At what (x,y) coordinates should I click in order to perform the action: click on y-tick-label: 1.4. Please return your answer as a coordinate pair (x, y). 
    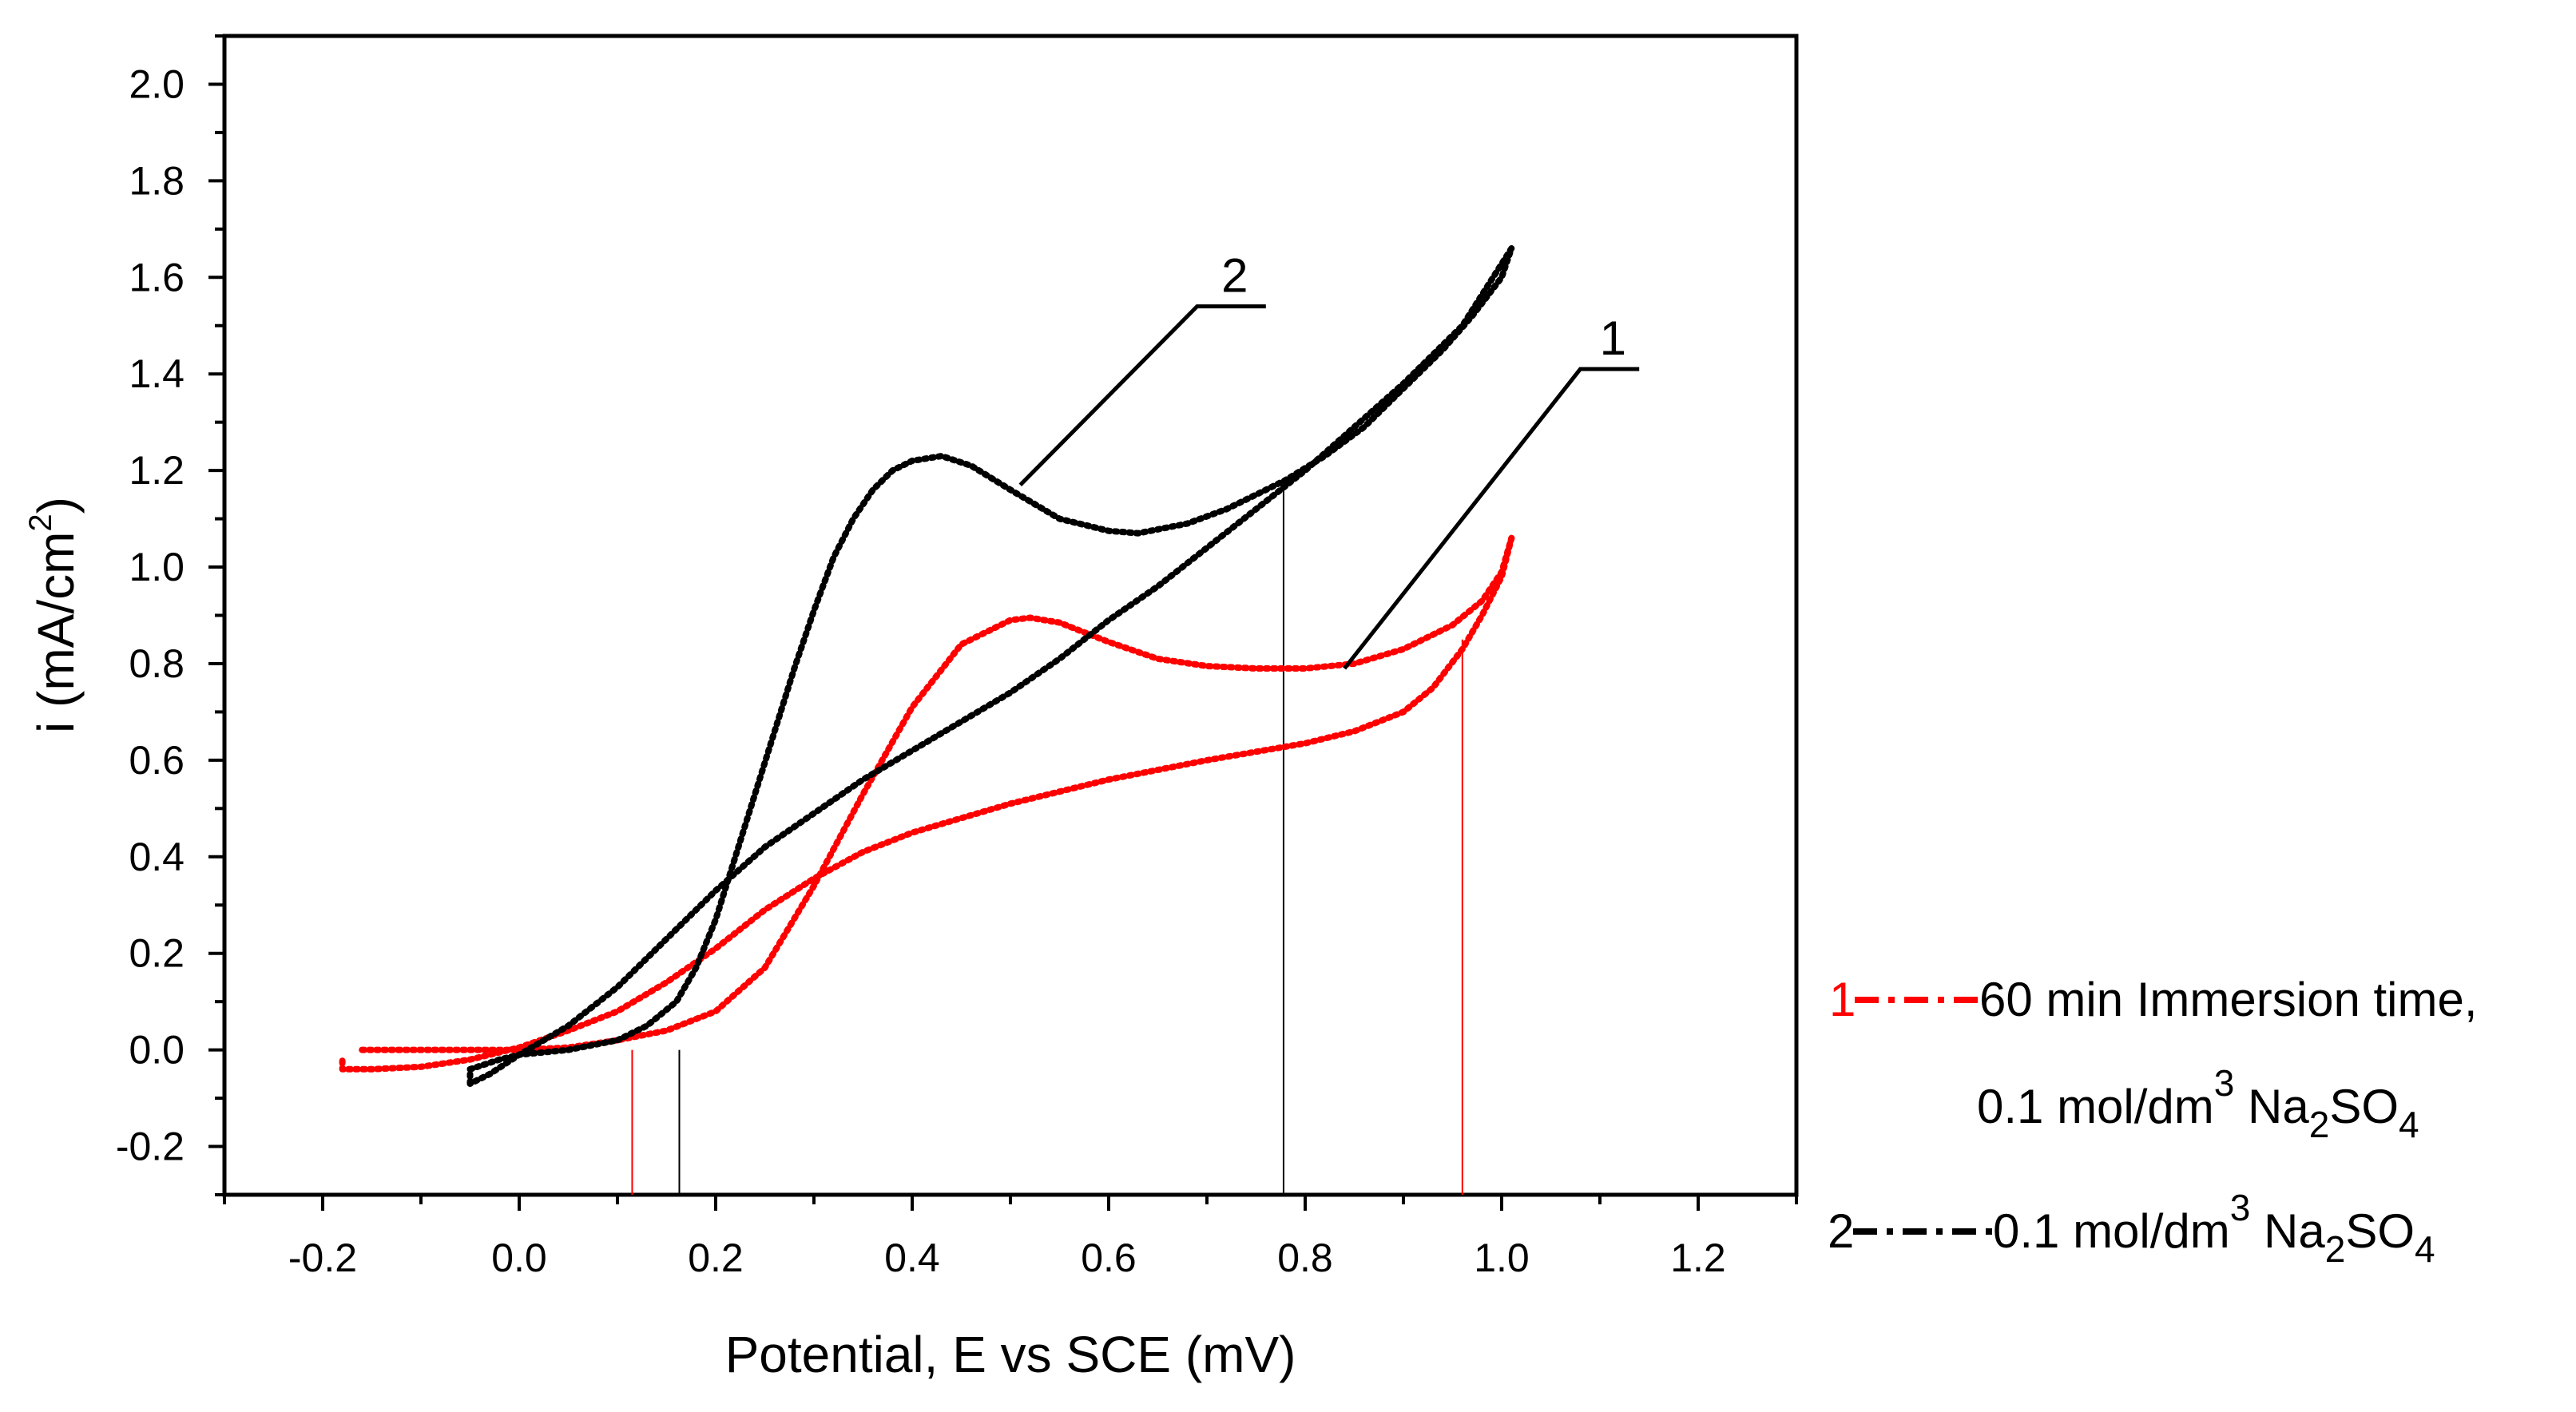
    Looking at the image, I should click on (157, 373).